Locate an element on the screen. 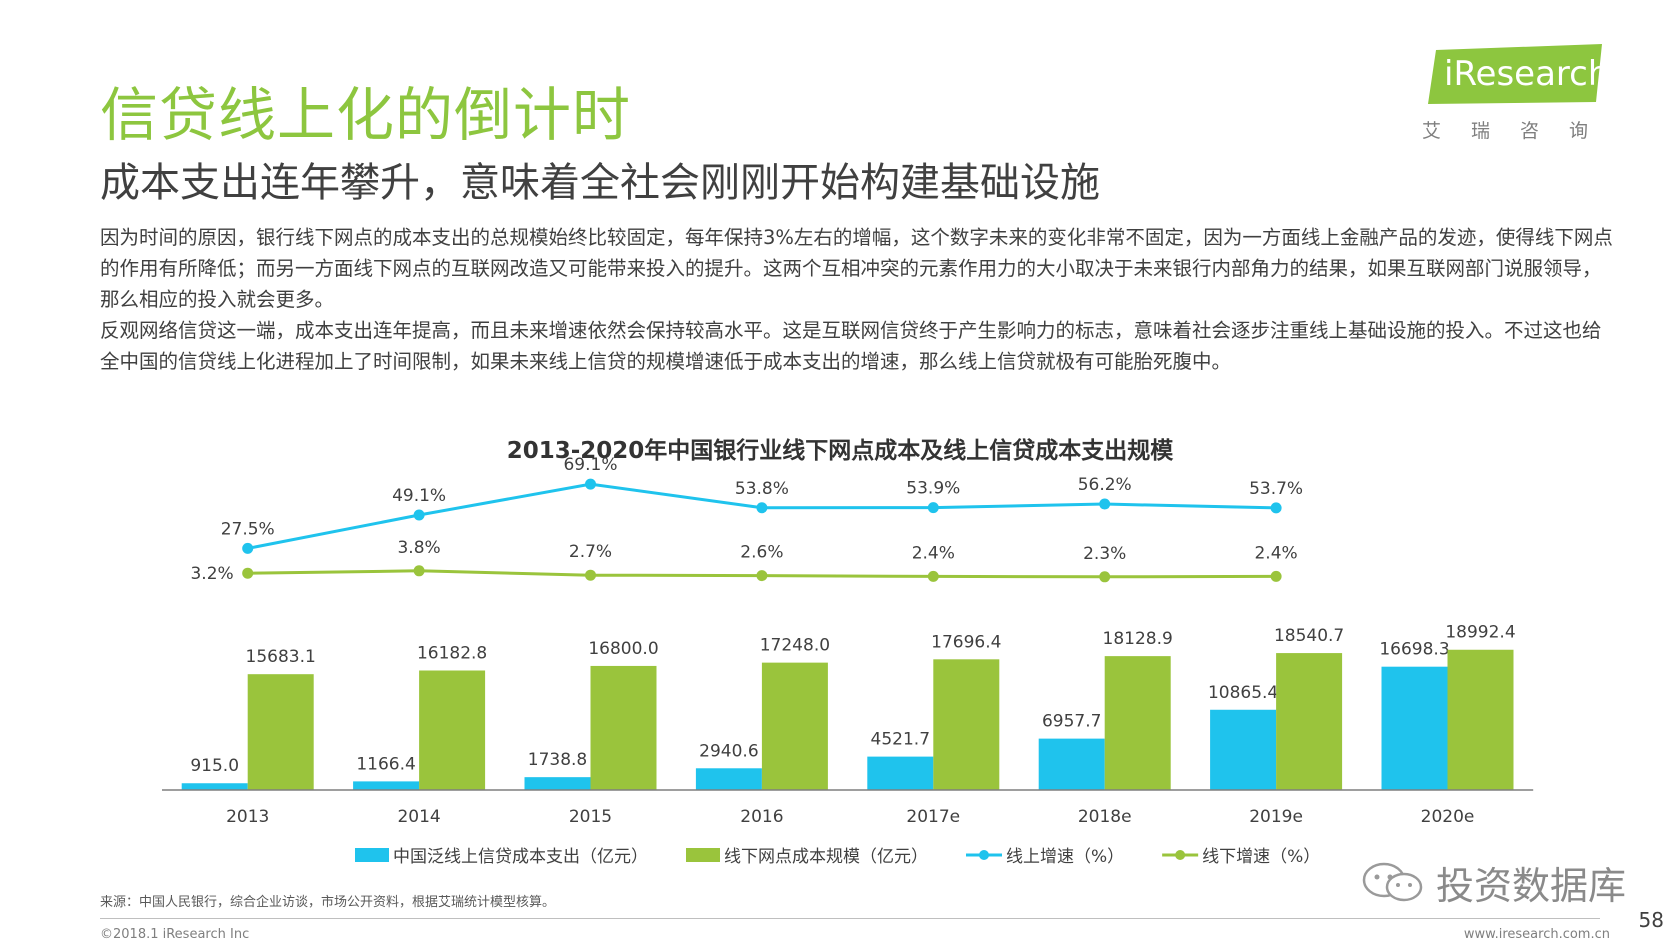  point-label: 27.5% is located at coordinates (248, 529).